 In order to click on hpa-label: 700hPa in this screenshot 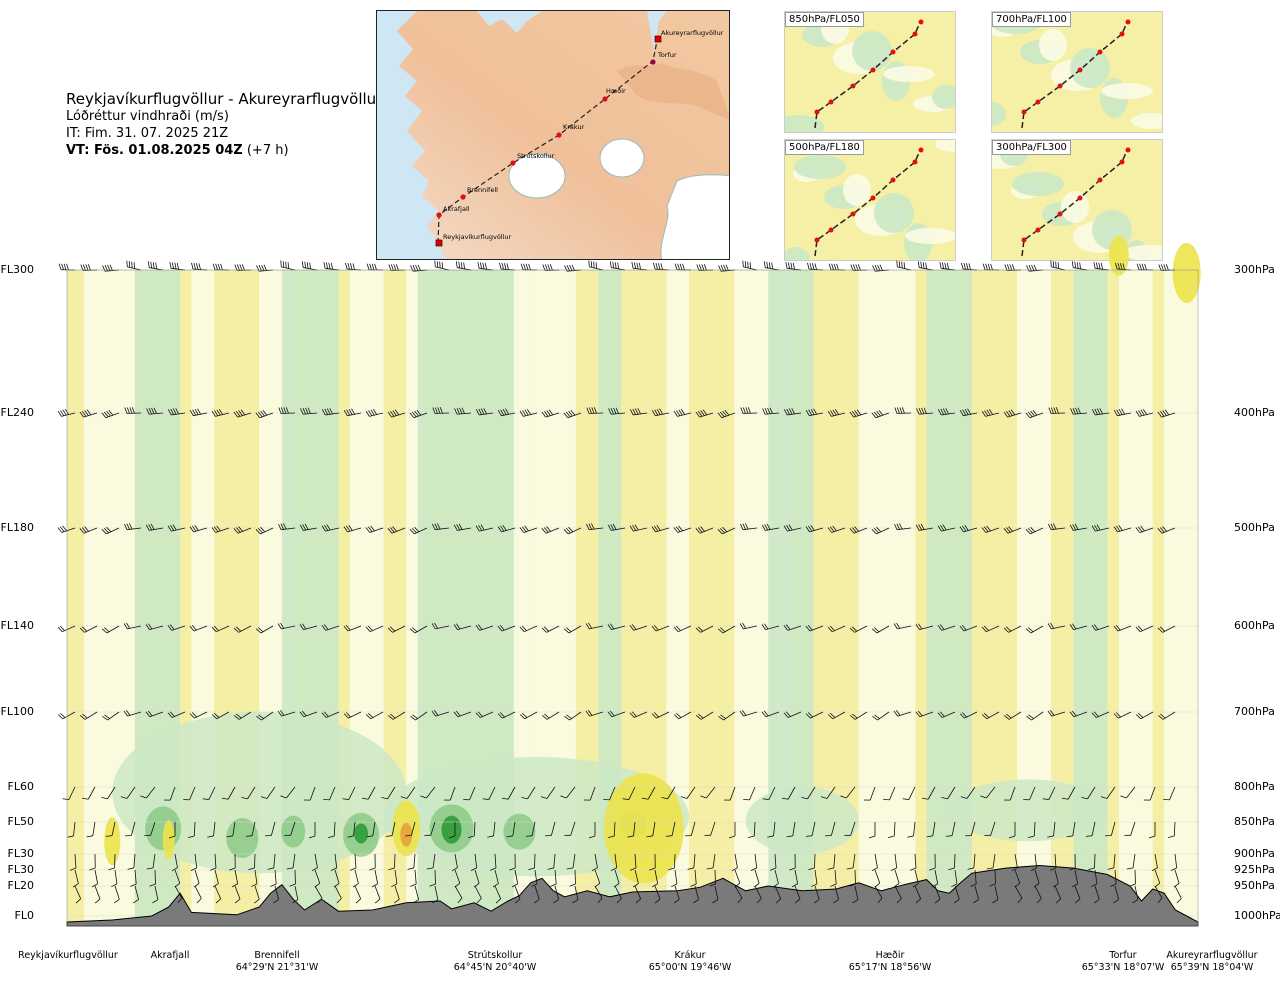, I will do `click(1254, 711)`.